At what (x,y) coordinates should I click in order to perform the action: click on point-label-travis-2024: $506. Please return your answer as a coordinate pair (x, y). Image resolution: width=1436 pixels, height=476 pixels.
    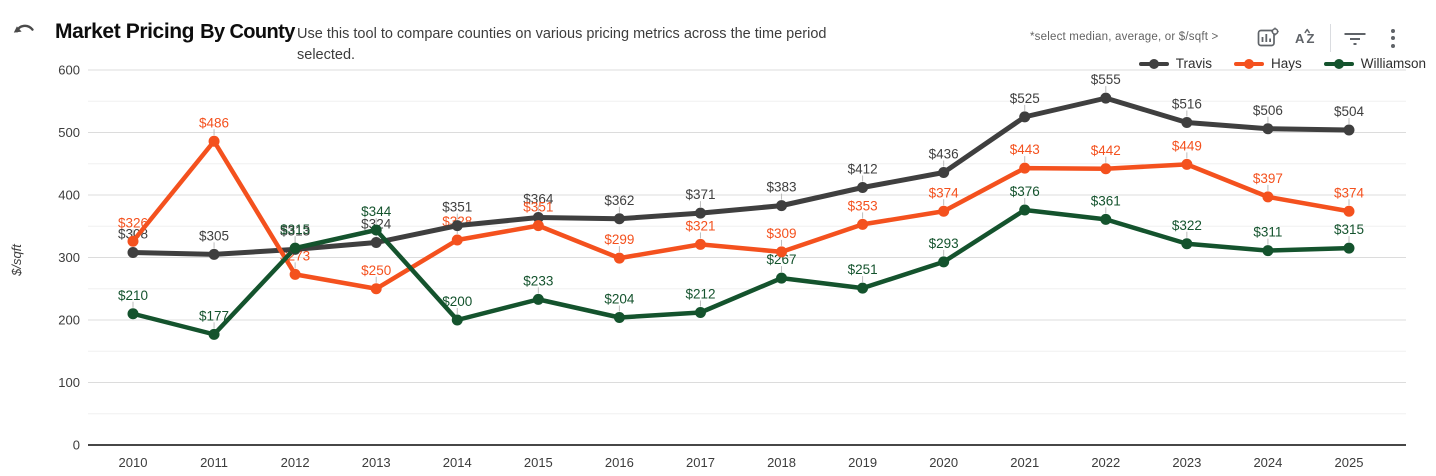
    Looking at the image, I should click on (1268, 110).